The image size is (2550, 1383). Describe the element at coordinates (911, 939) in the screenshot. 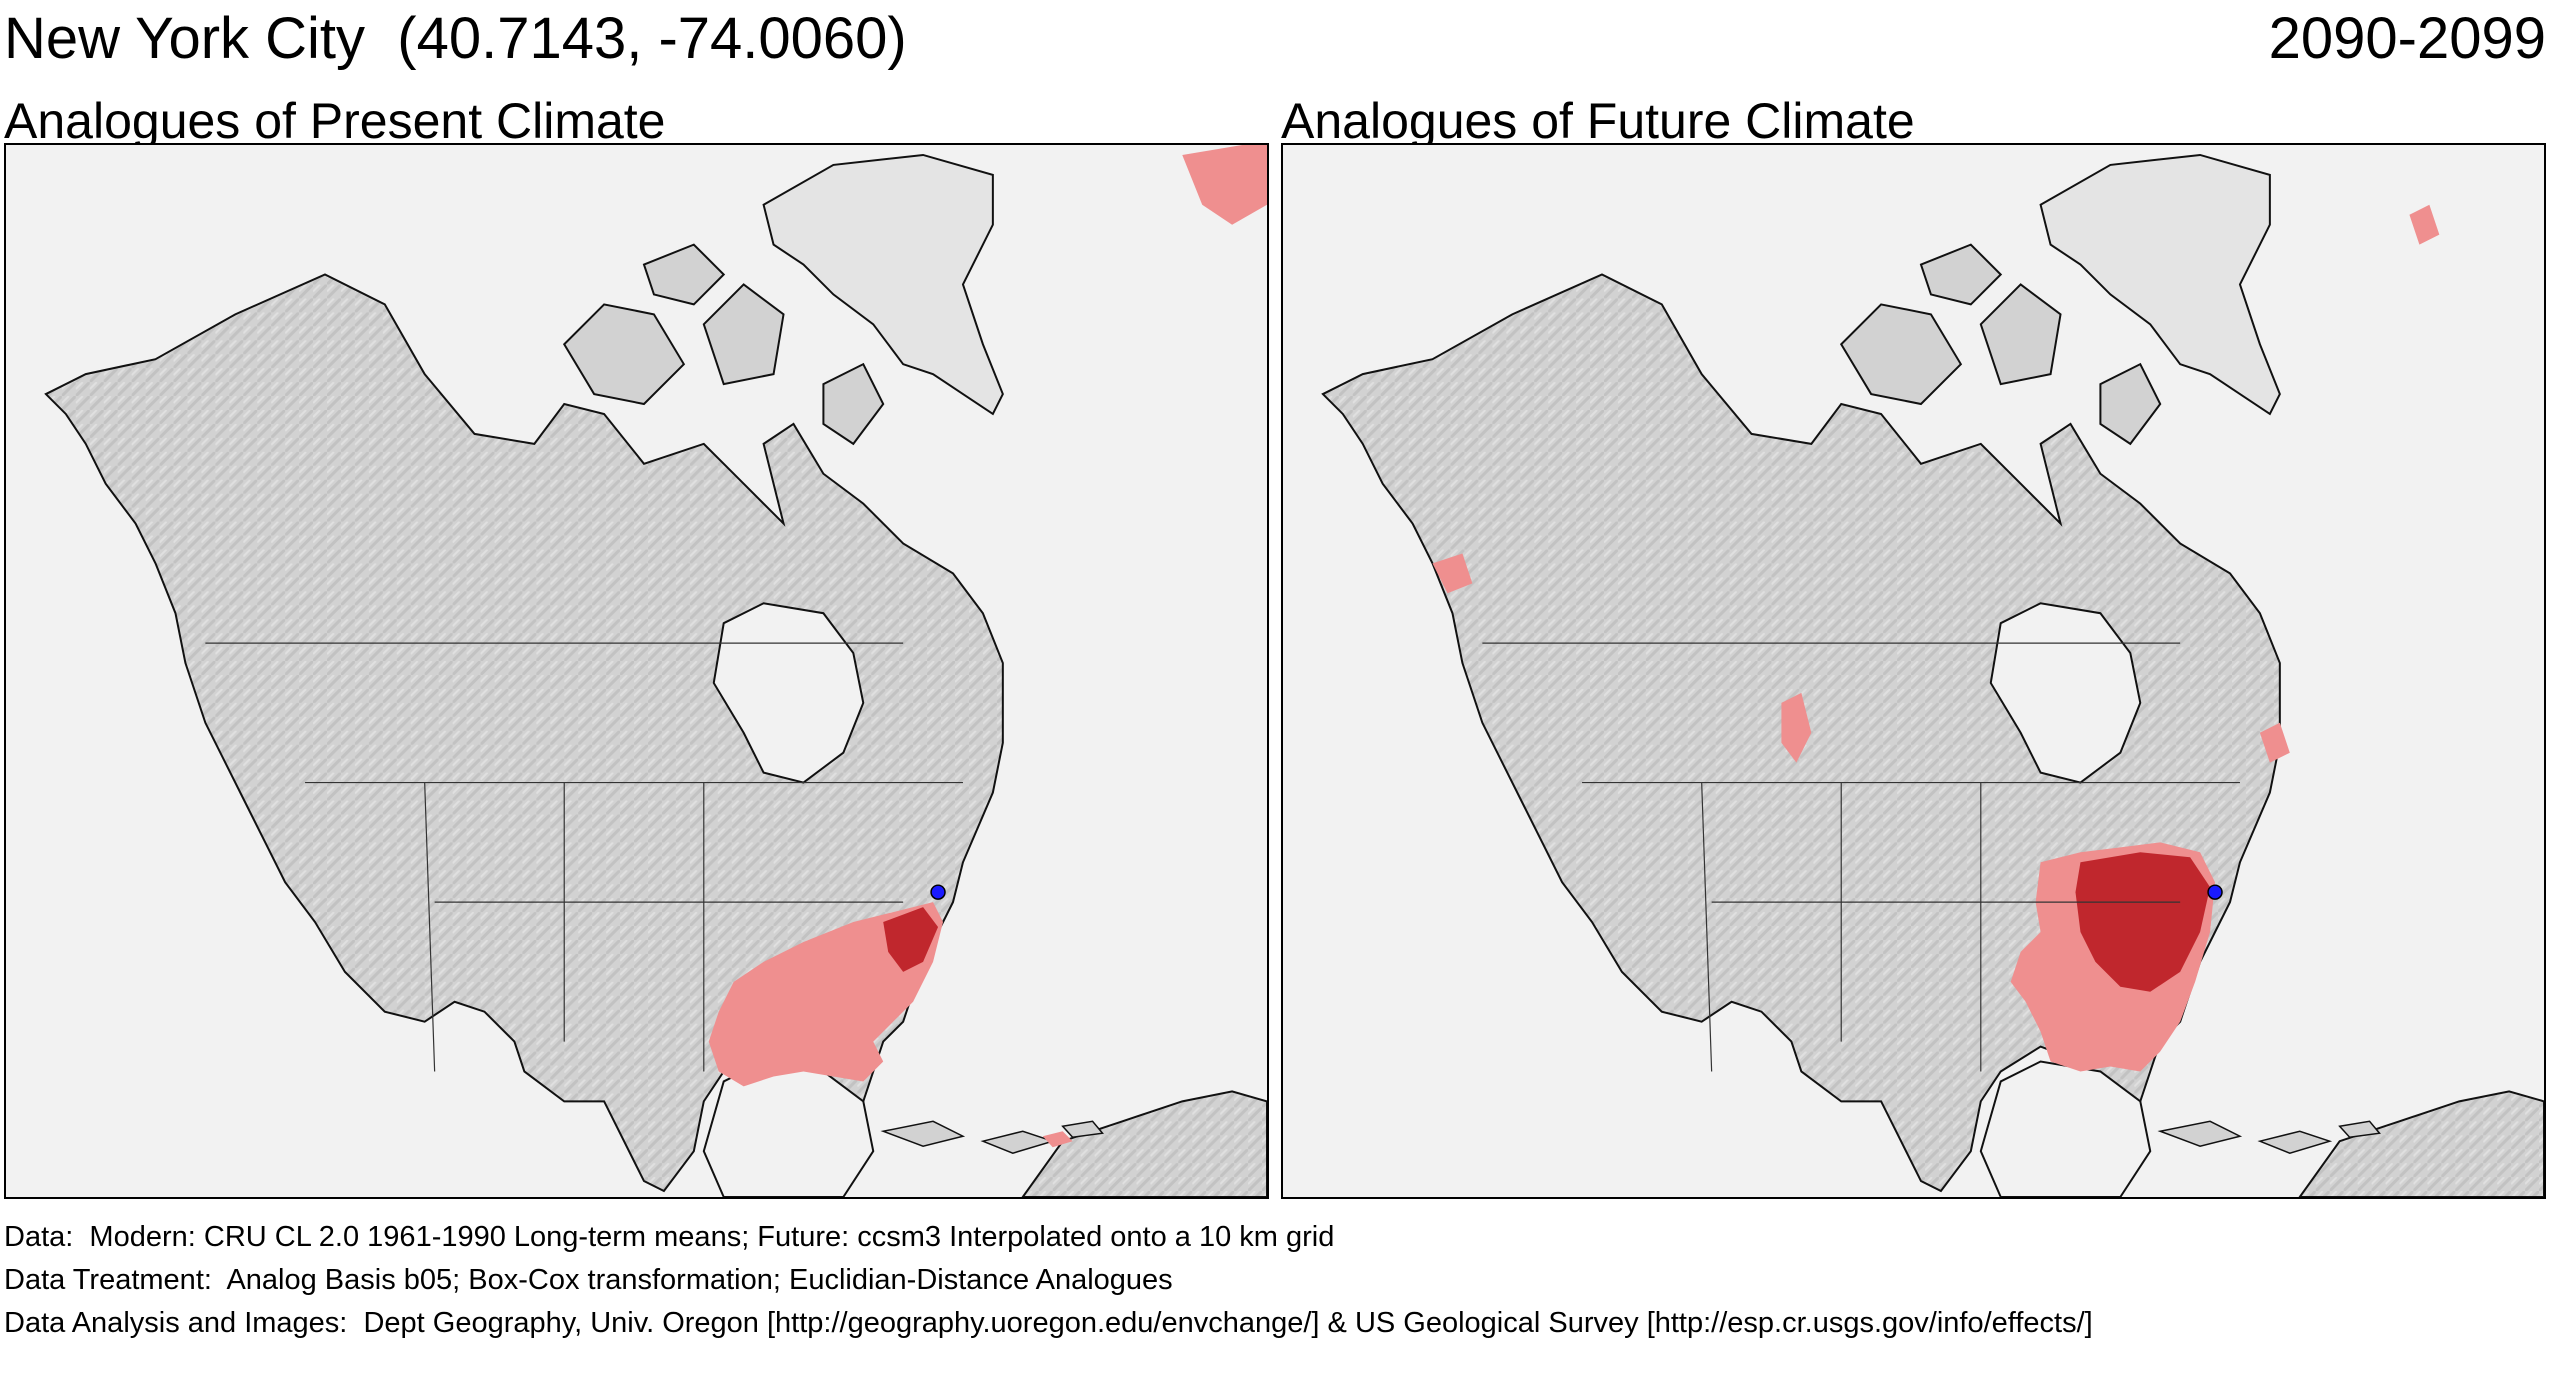

I see `present-analogue-core` at that location.